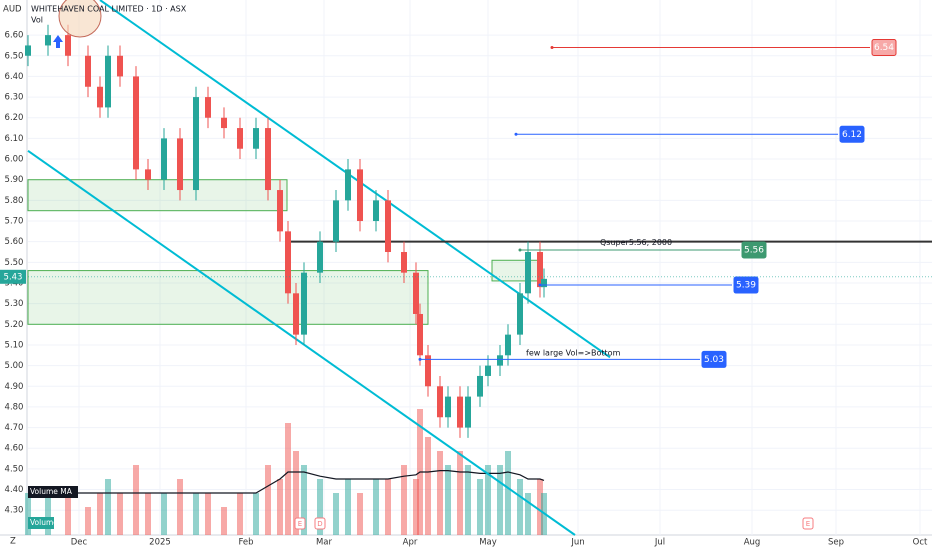  Describe the element at coordinates (752, 543) in the screenshot. I see `x-tick-label: Aug` at that location.